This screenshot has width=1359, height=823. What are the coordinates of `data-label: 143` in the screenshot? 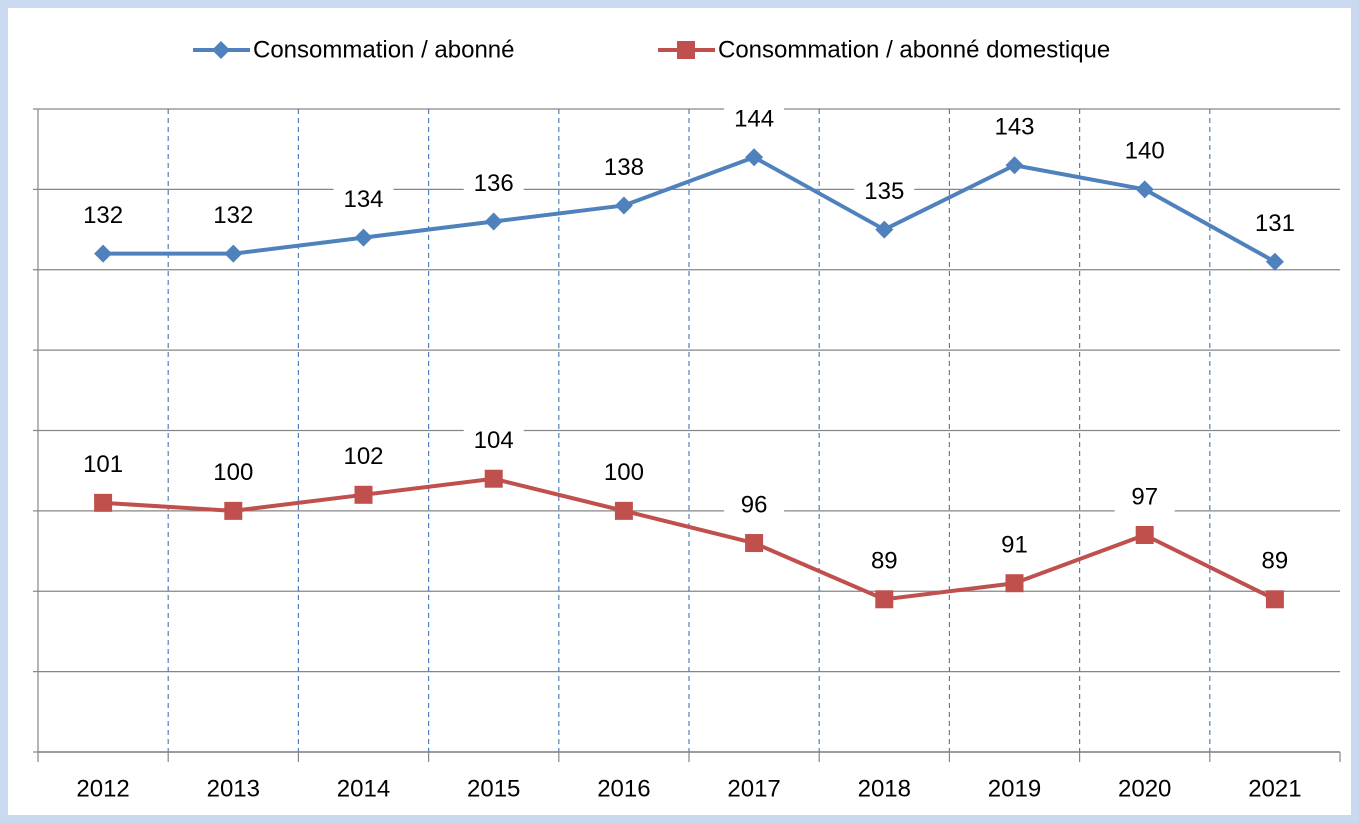 It's located at (1014, 127).